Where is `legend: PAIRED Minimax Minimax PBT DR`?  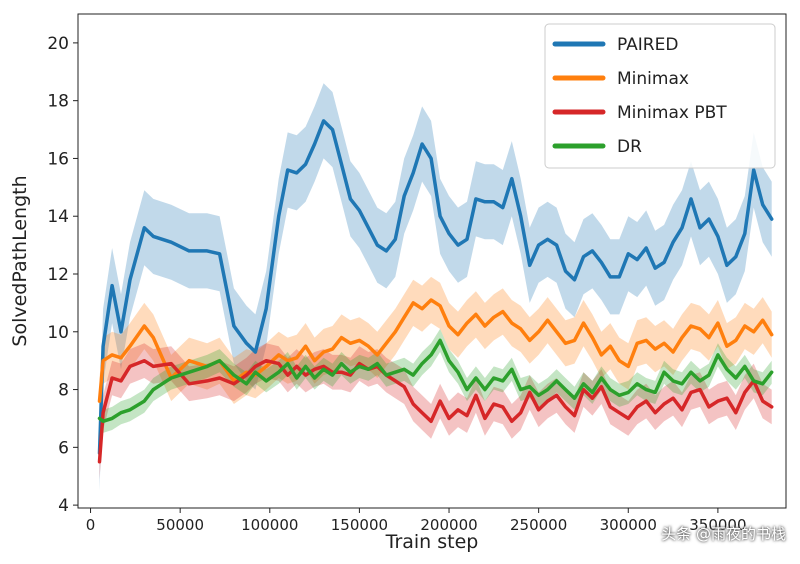
legend: PAIRED Minimax Minimax PBT DR is located at coordinates (660, 96).